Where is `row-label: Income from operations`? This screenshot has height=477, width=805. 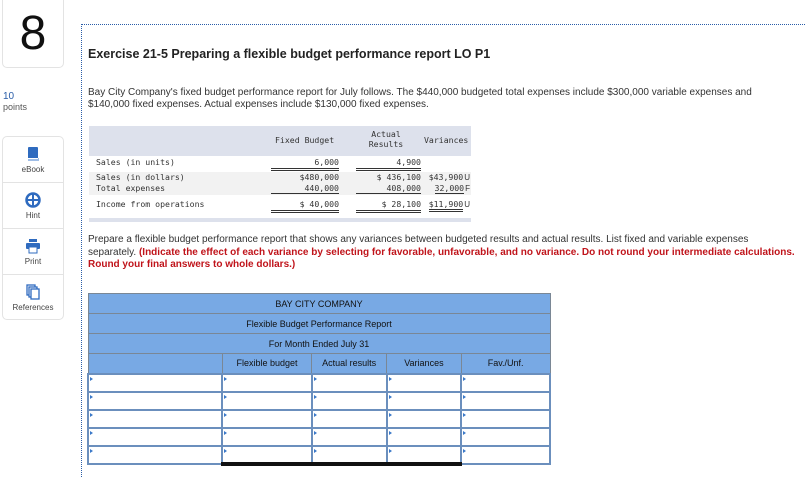
row-label: Income from operations is located at coordinates (150, 204).